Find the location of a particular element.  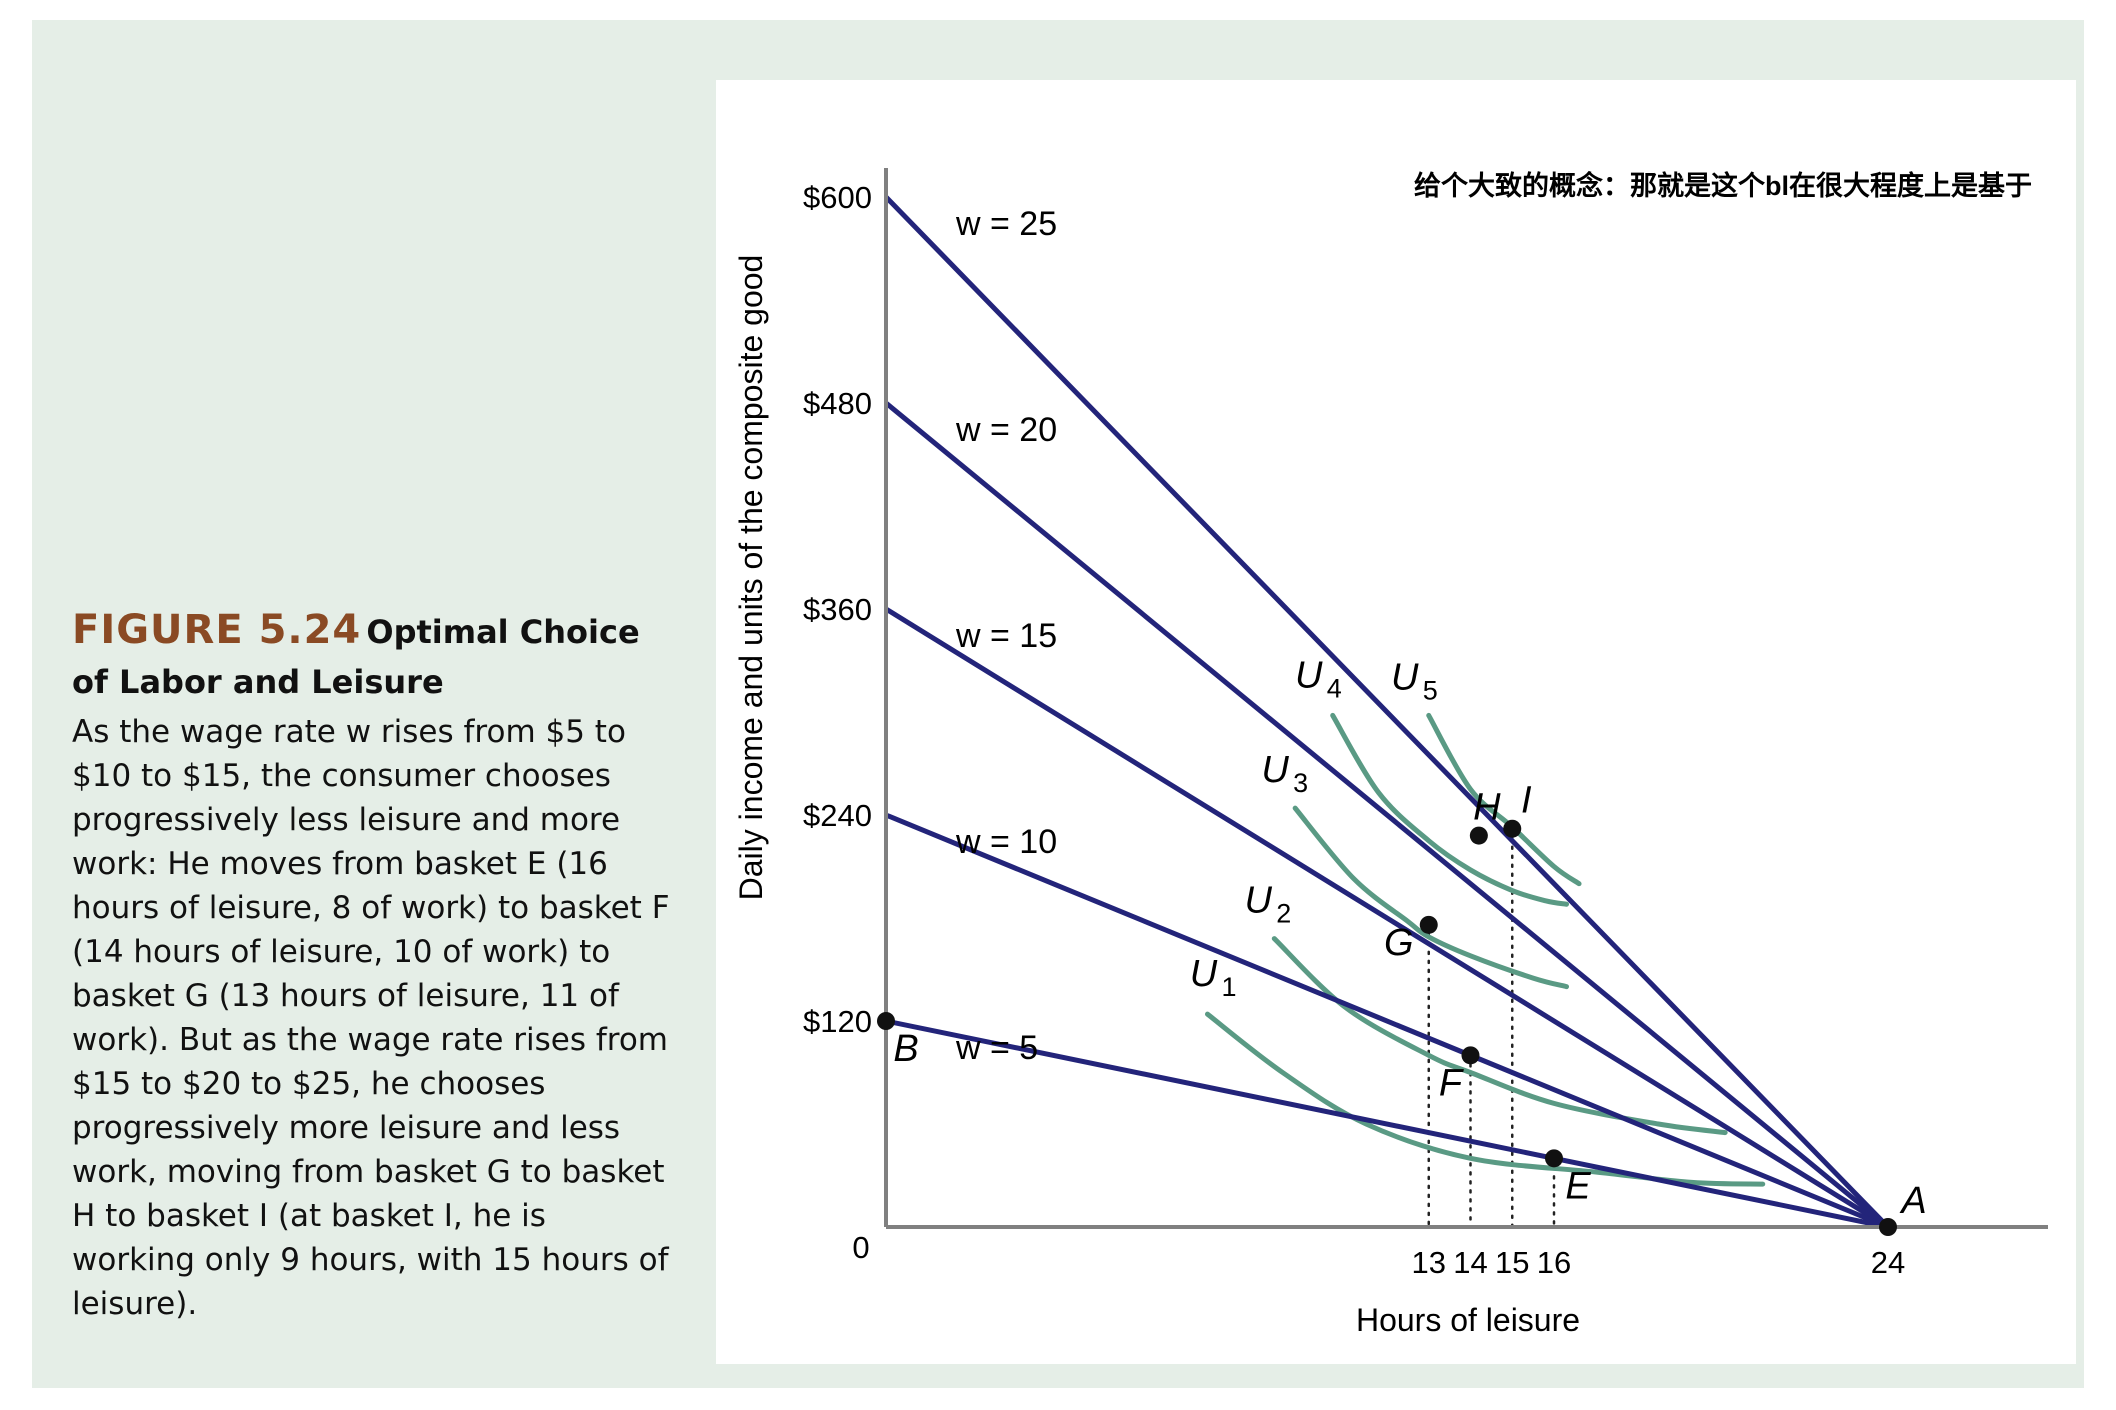

budget-line-label: w = 15 is located at coordinates (1006, 636).